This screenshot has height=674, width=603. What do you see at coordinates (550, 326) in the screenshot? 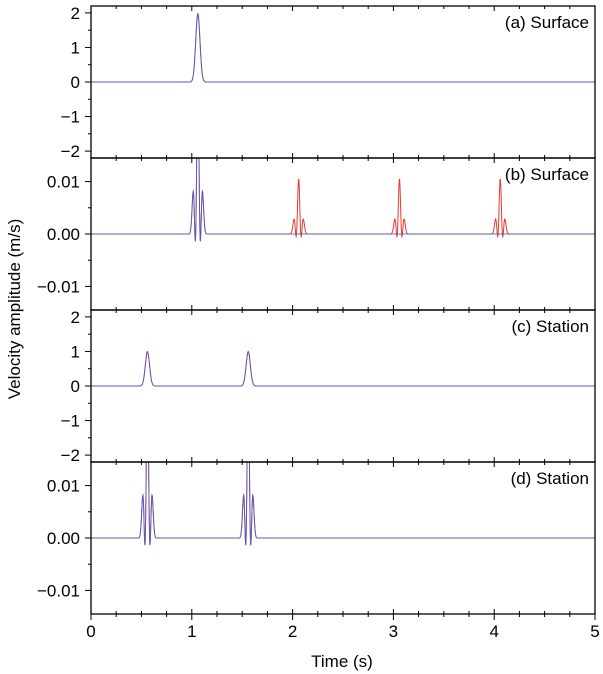
I see `panel-label: (c) Station` at bounding box center [550, 326].